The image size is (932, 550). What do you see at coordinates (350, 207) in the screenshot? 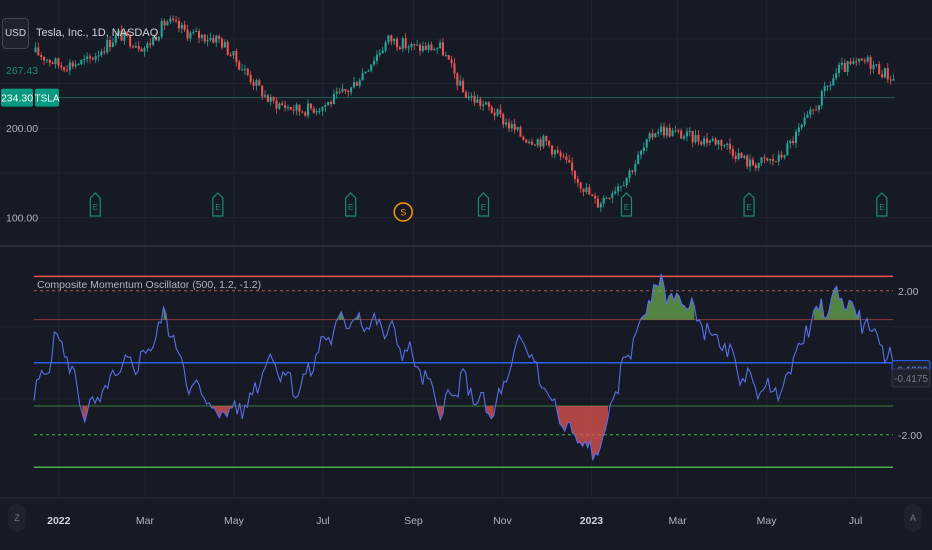
I see `earnings-marker-2-letter: E` at bounding box center [350, 207].